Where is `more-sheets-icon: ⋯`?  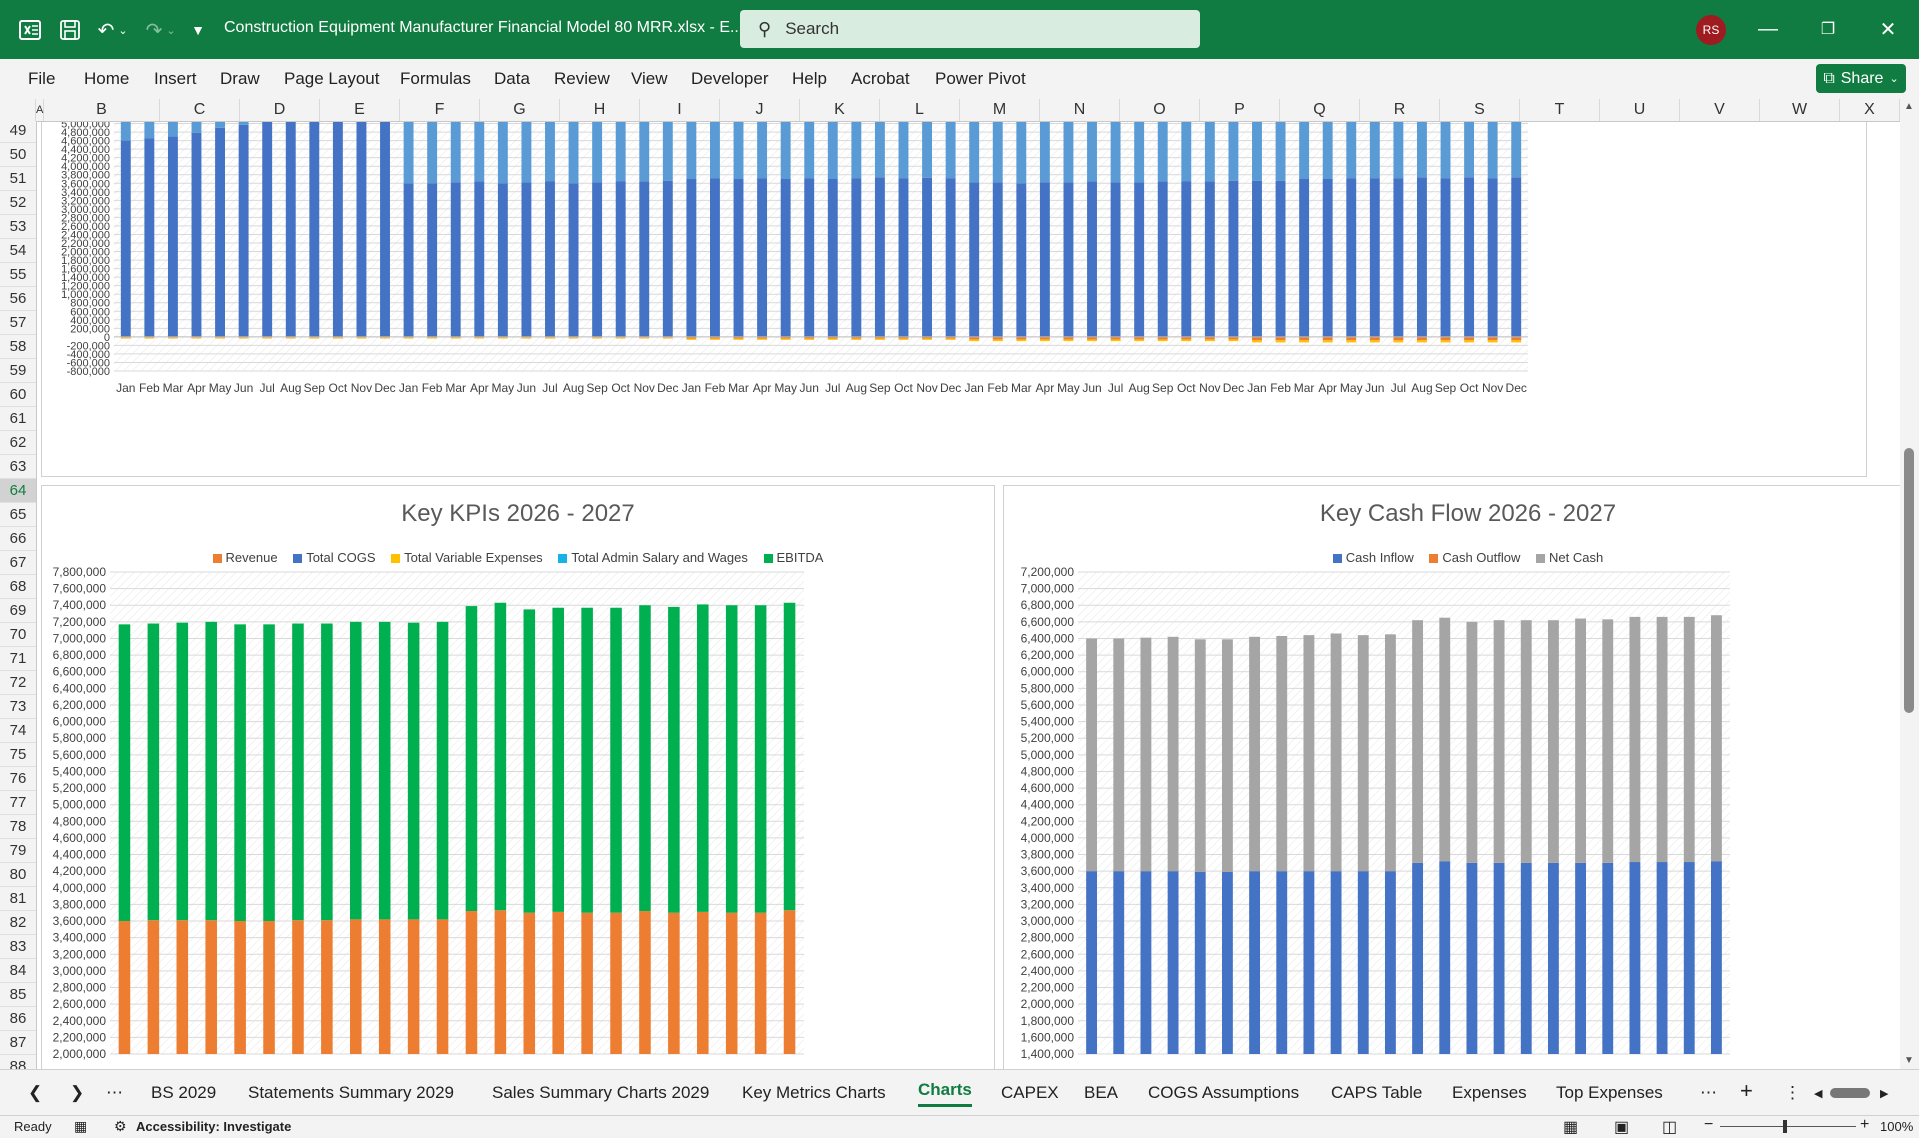
more-sheets-icon: ⋯ is located at coordinates (1708, 1092).